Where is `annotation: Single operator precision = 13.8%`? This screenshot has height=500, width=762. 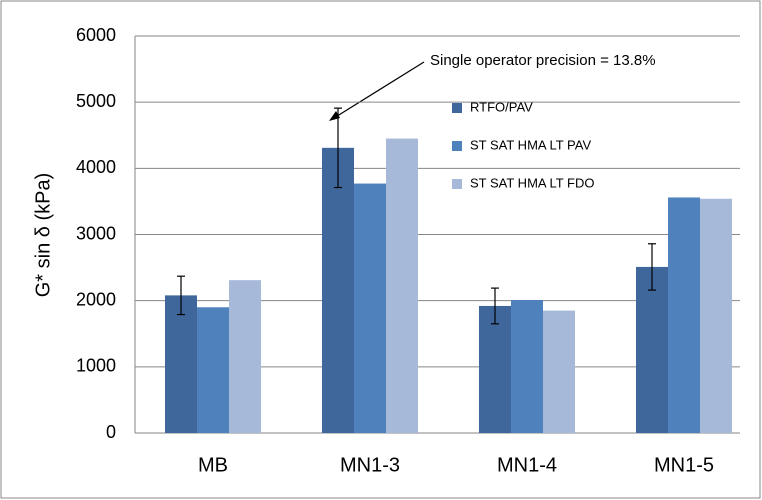 annotation: Single operator precision = 13.8% is located at coordinates (543, 60).